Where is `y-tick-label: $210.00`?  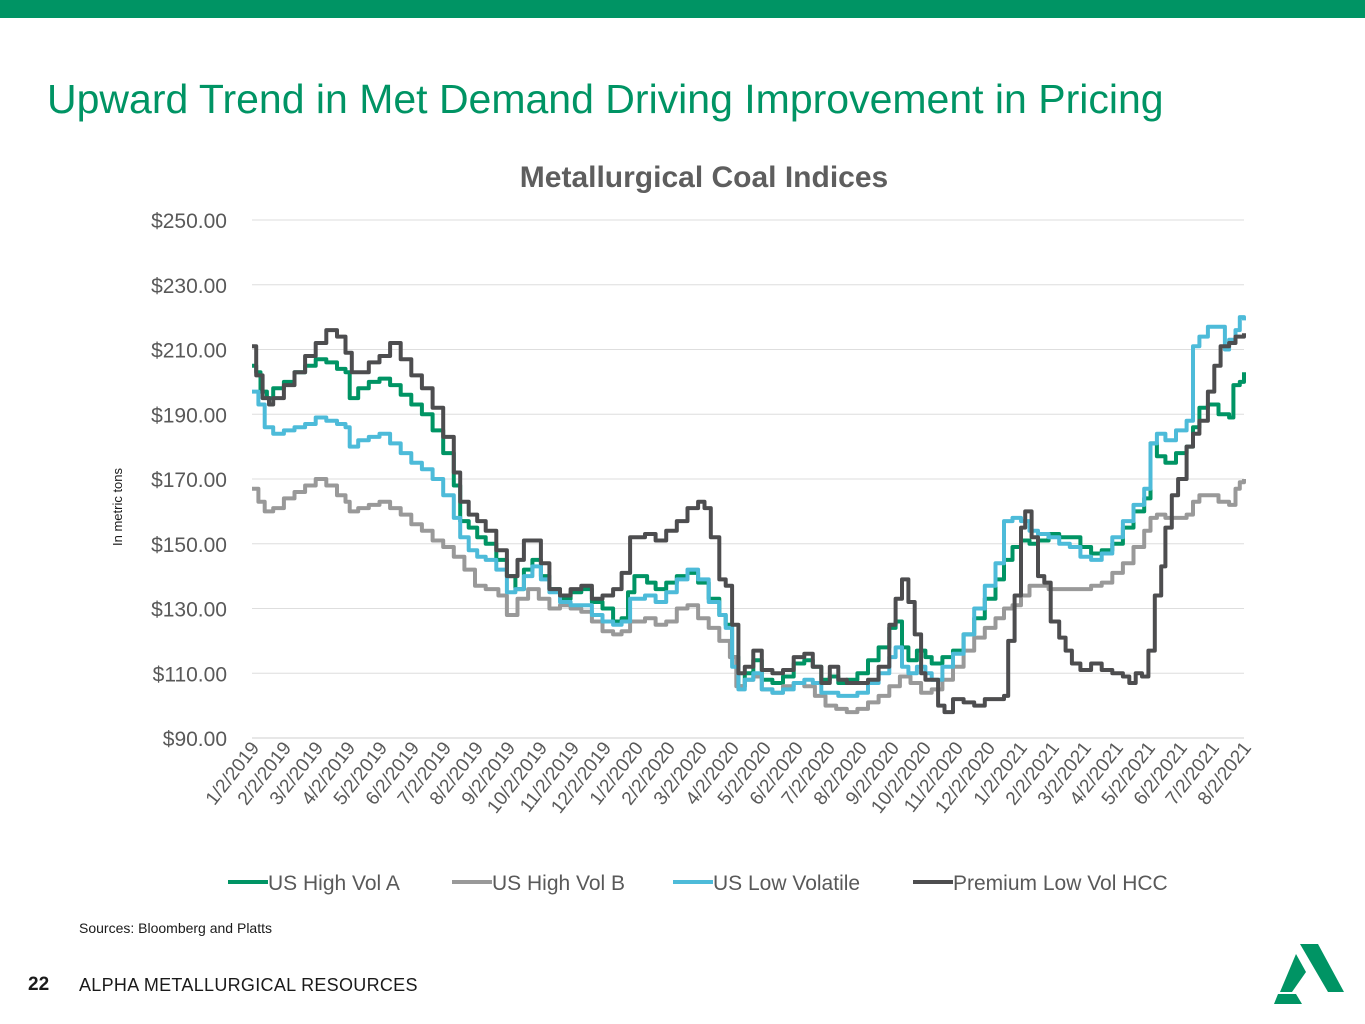
y-tick-label: $210.00 is located at coordinates (189, 351).